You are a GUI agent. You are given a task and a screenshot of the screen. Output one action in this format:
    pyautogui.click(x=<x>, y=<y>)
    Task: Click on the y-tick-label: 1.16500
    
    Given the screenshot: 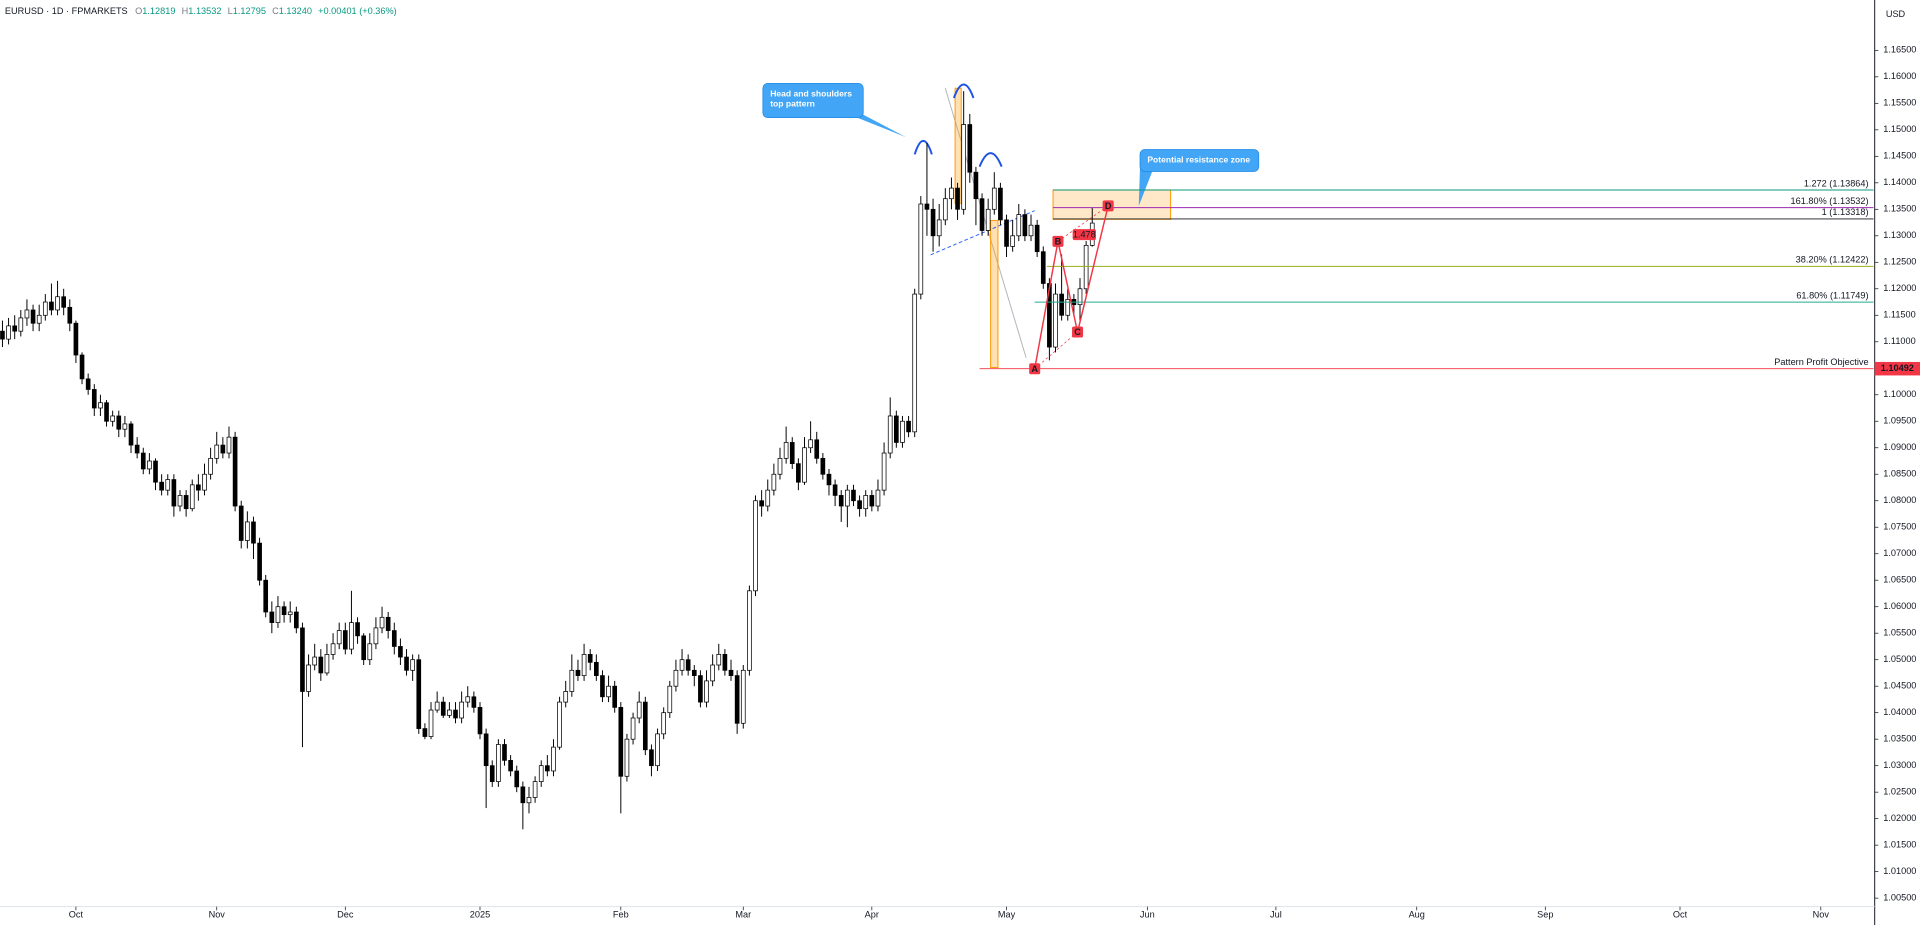 What is the action you would take?
    pyautogui.click(x=1899, y=50)
    